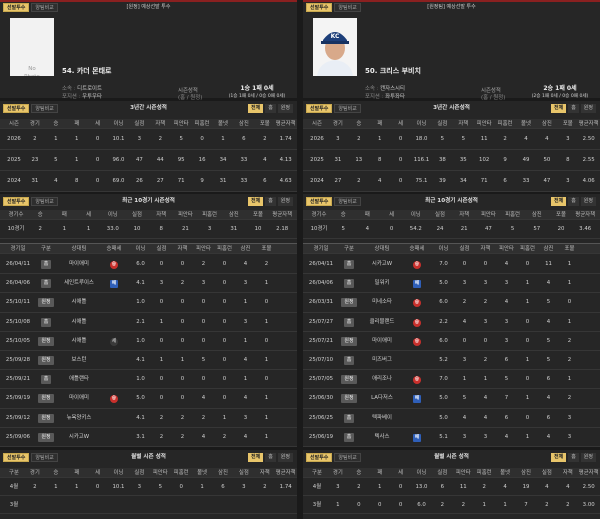  Describe the element at coordinates (234, 229) in the screenshot. I see `table-cell: 31` at that location.